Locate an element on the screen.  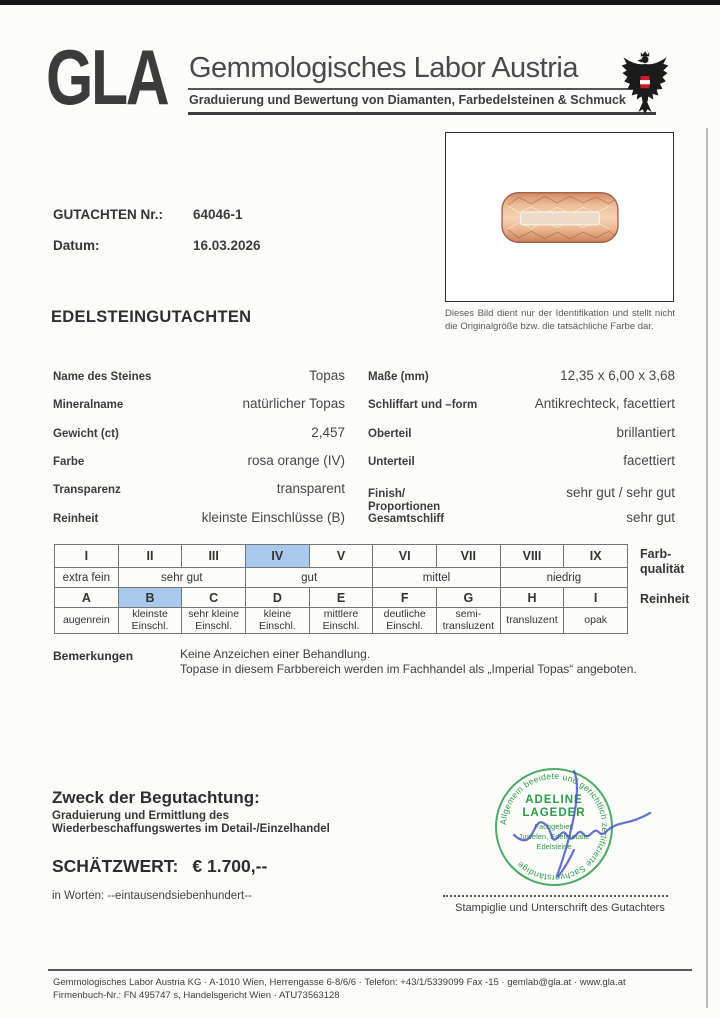
header-divider-top is located at coordinates (422, 89).